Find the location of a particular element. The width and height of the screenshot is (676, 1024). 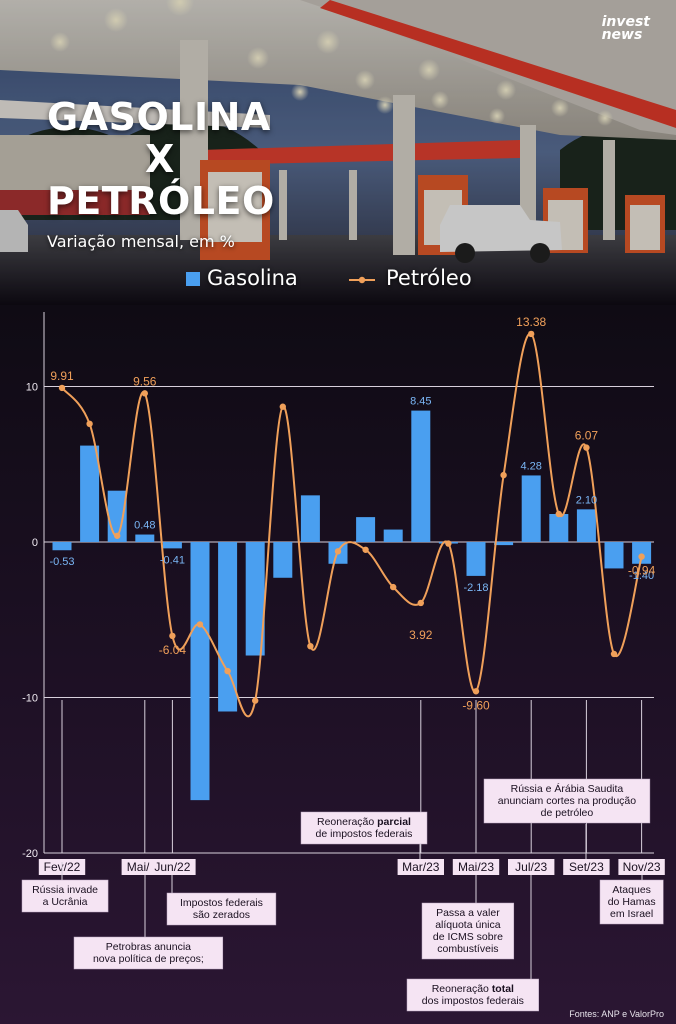

legend-swatch-petroleo is located at coordinates (362, 280).